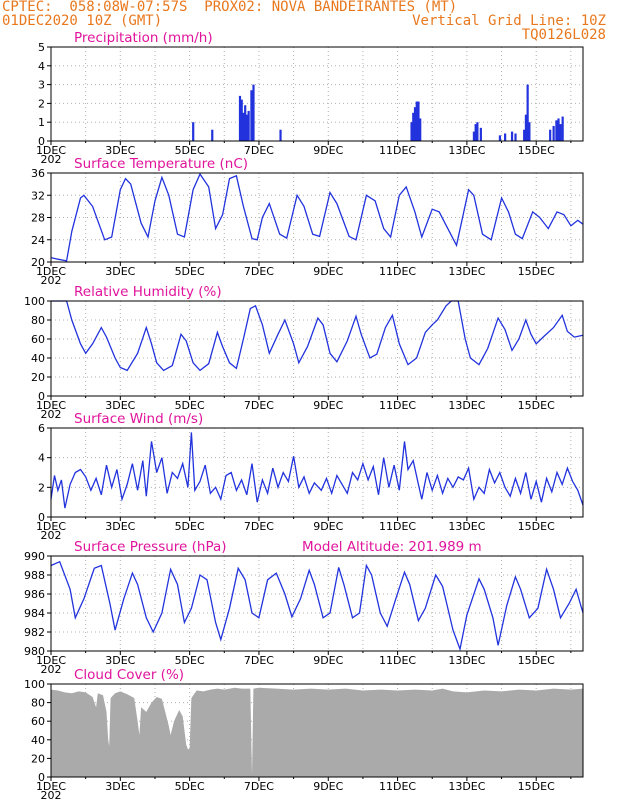 The height and width of the screenshot is (800, 618). What do you see at coordinates (34, 575) in the screenshot?
I see `y-tick-label: 988` at bounding box center [34, 575].